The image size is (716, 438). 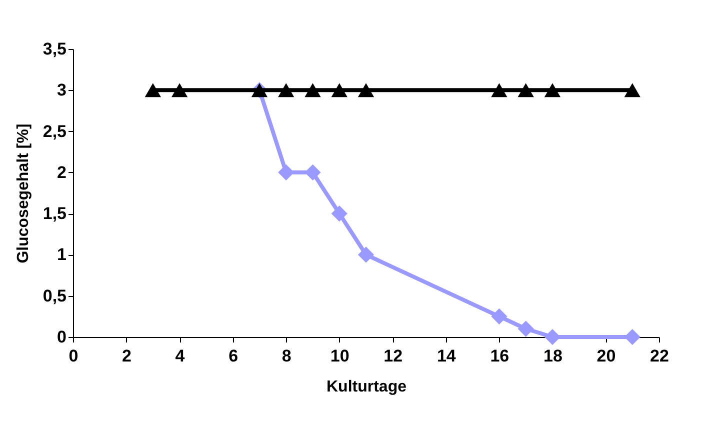 I want to click on x-tick-label: 22, so click(x=659, y=356).